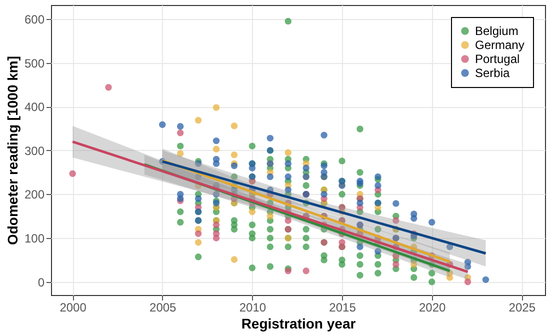  What do you see at coordinates (163, 307) in the screenshot?
I see `x-tick-label: 2005` at bounding box center [163, 307].